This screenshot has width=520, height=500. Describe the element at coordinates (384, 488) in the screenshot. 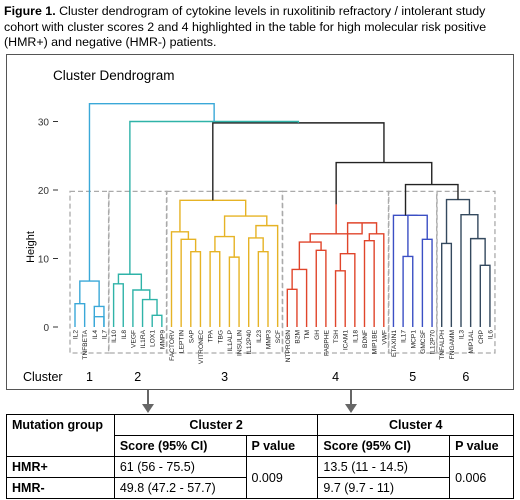

I see `c4-score-hmr-neg: 9.7 (9.7 - 11)` at that location.